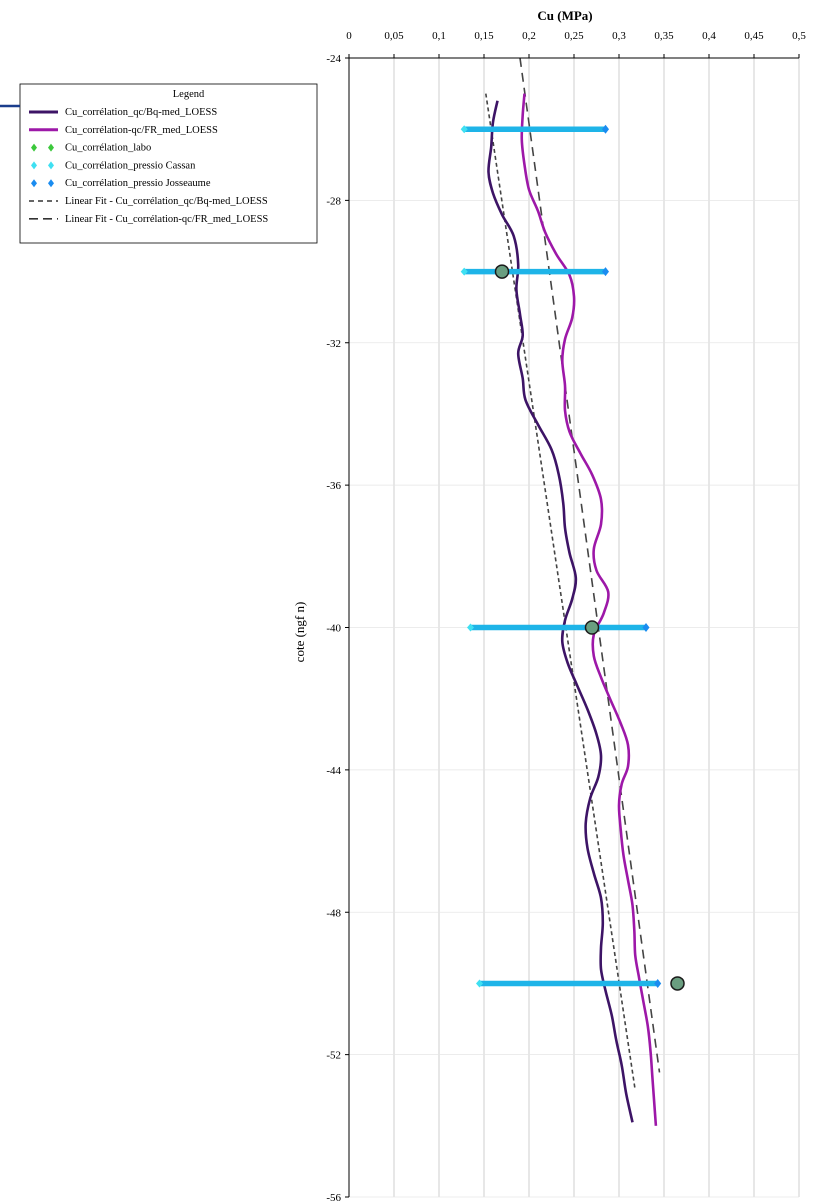 This screenshot has height=1203, width=821. I want to click on x-tick-label: 0,25, so click(574, 36).